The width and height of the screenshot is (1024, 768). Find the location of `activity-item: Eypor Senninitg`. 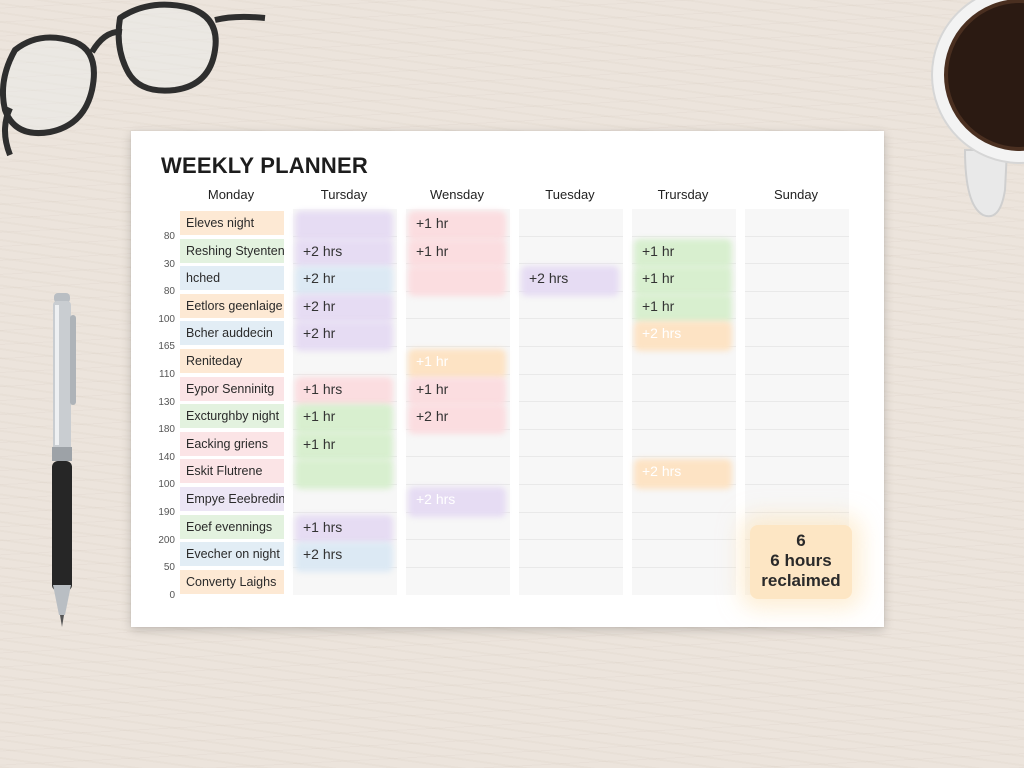

activity-item: Eypor Senninitg is located at coordinates (232, 388).